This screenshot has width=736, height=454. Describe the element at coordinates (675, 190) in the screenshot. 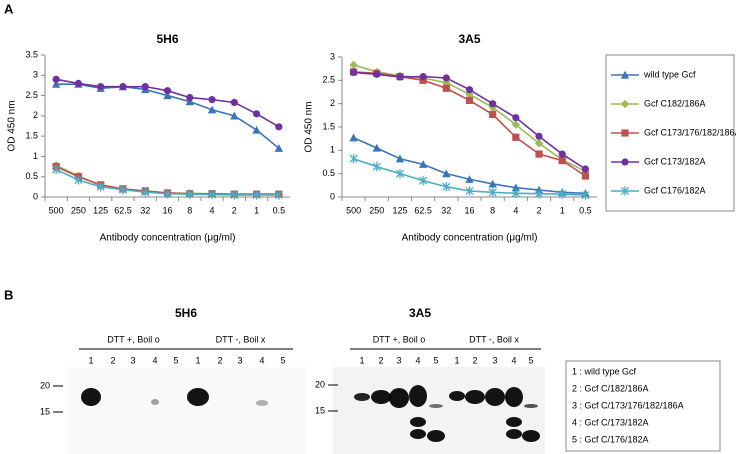

I see `legend-label: Gcf C176/182A` at that location.